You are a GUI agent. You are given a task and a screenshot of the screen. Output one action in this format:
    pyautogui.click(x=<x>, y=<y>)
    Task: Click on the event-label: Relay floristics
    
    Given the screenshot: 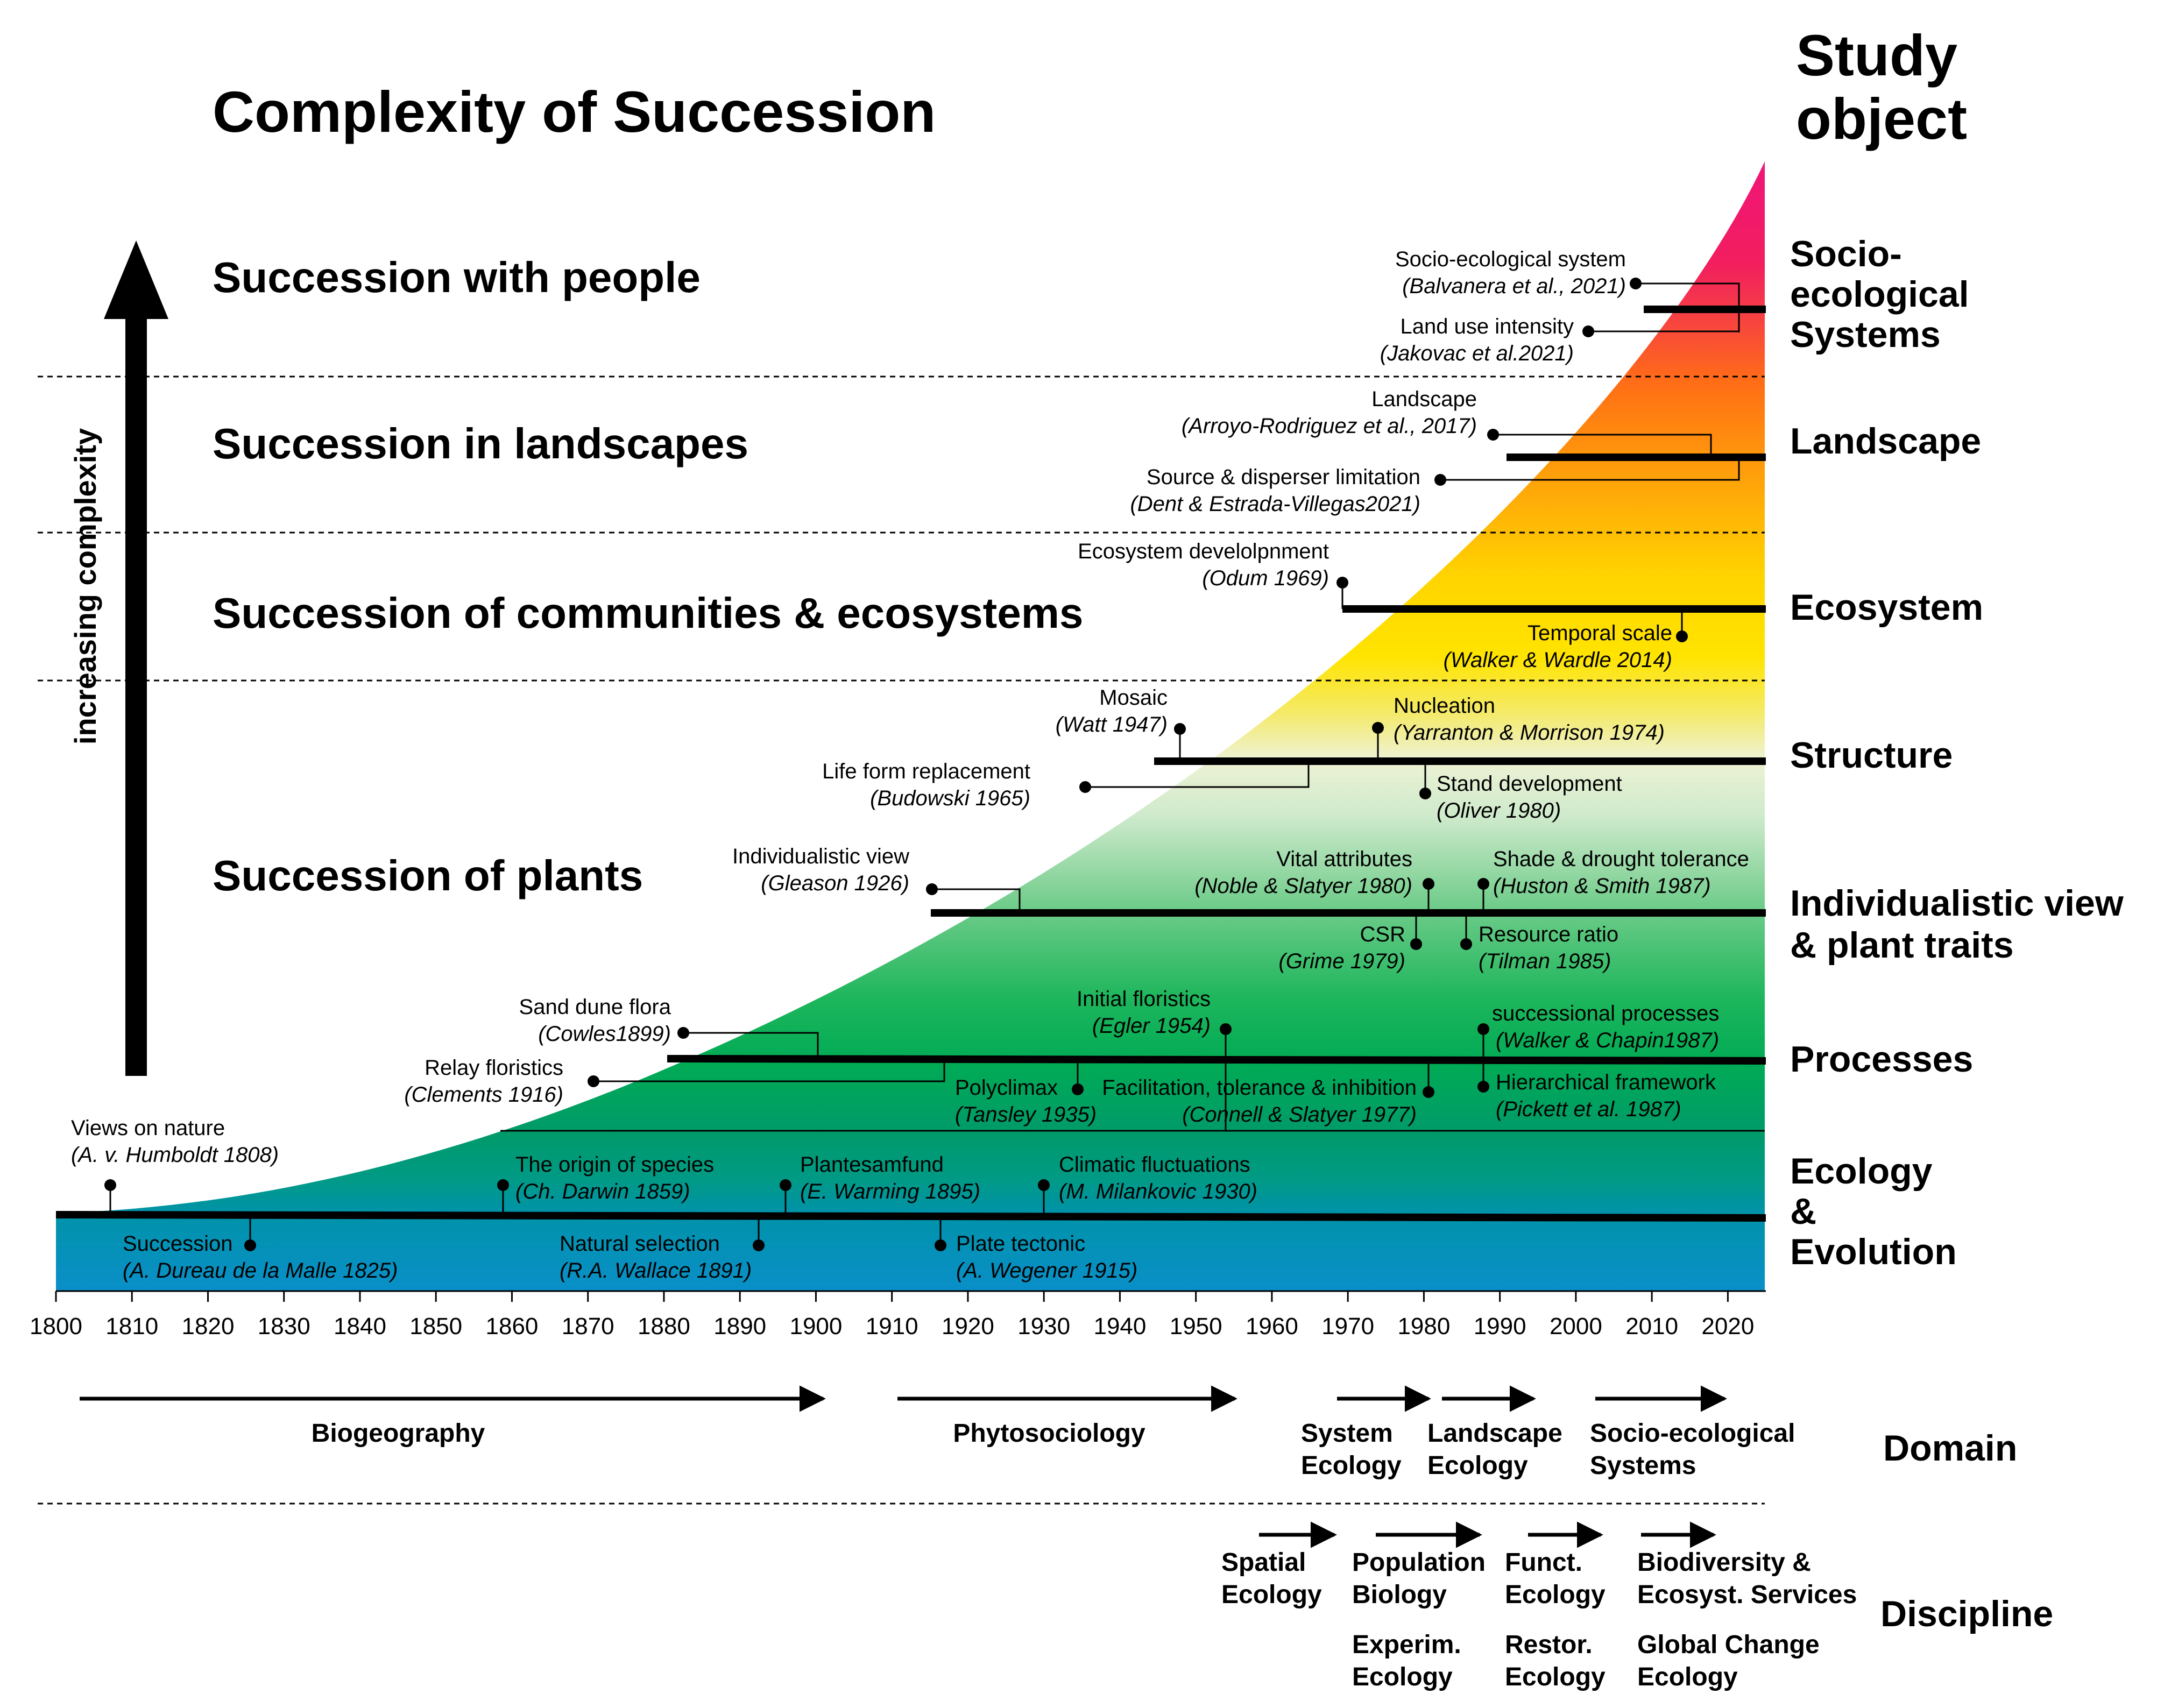 What is the action you would take?
    pyautogui.click(x=494, y=1068)
    